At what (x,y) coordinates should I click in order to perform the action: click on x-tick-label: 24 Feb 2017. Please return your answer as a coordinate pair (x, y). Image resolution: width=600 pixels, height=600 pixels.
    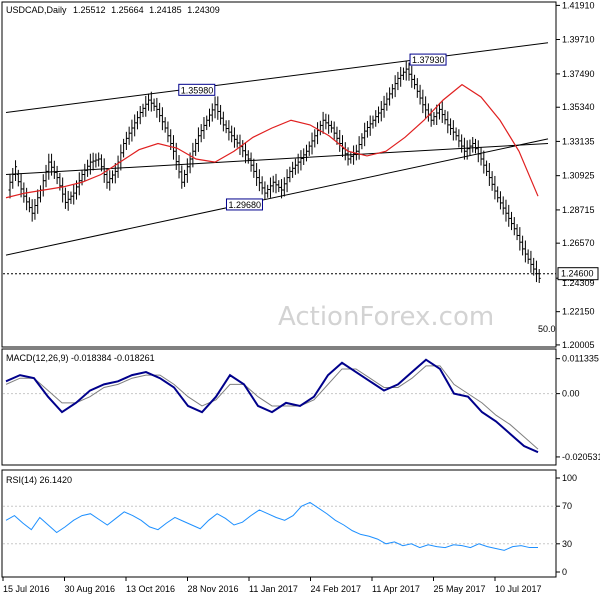
    Looking at the image, I should click on (336, 589).